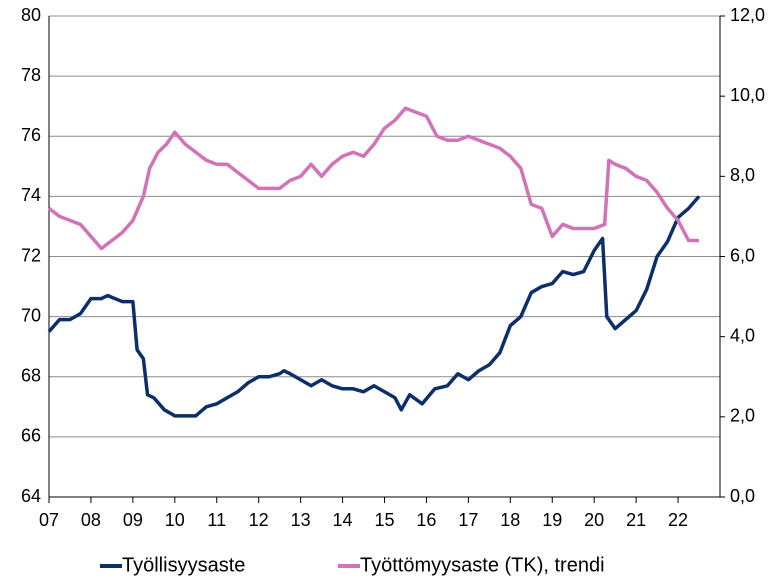 The height and width of the screenshot is (582, 777). Describe the element at coordinates (259, 520) in the screenshot. I see `x-tick-label: 12` at that location.